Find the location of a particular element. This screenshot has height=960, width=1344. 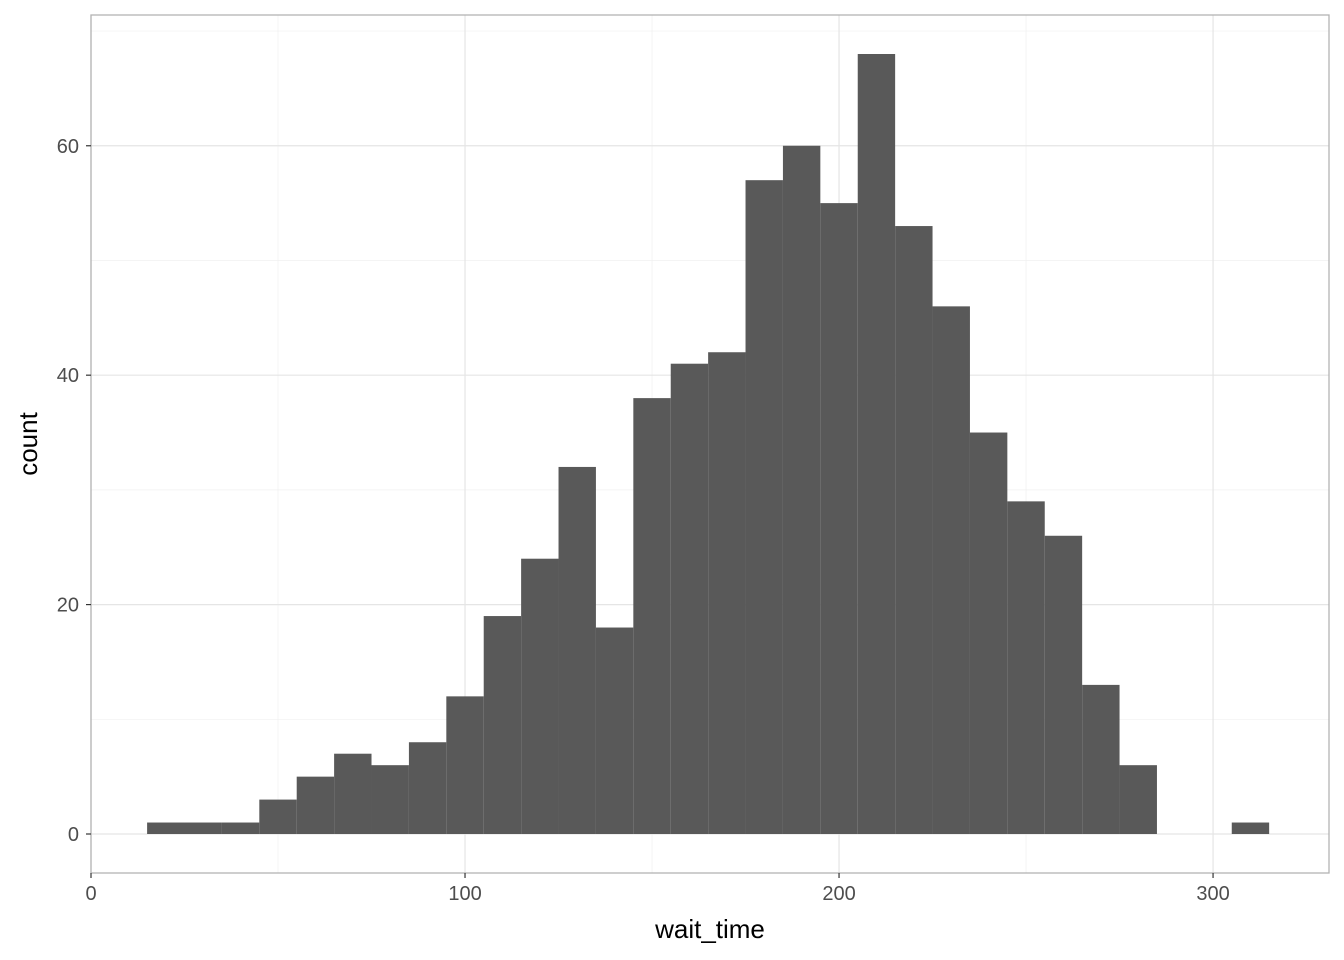

y-axis-title: count is located at coordinates (28, 443).